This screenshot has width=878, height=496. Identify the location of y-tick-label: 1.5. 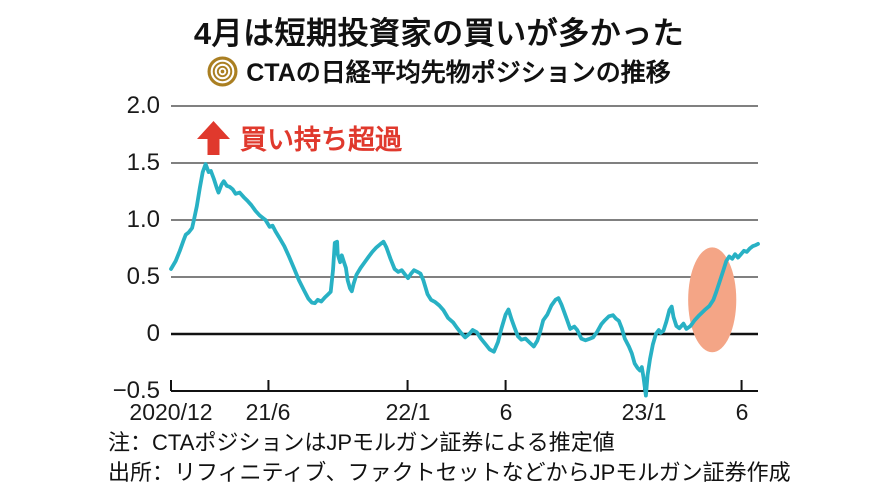
(143, 162).